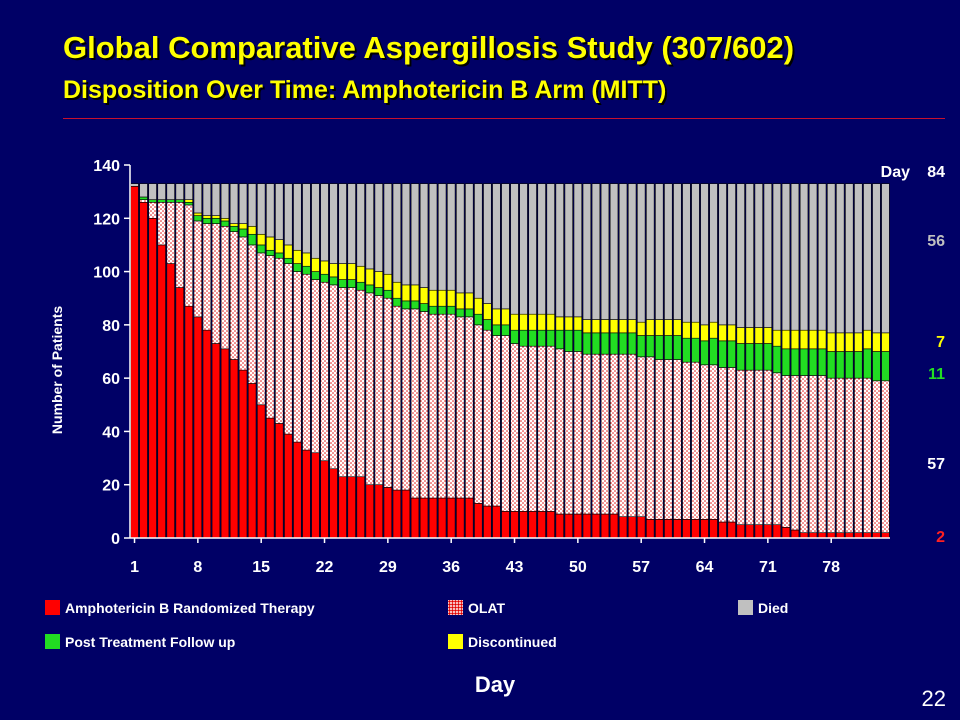  What do you see at coordinates (940, 342) in the screenshot?
I see `end-label-discontinued: 7` at bounding box center [940, 342].